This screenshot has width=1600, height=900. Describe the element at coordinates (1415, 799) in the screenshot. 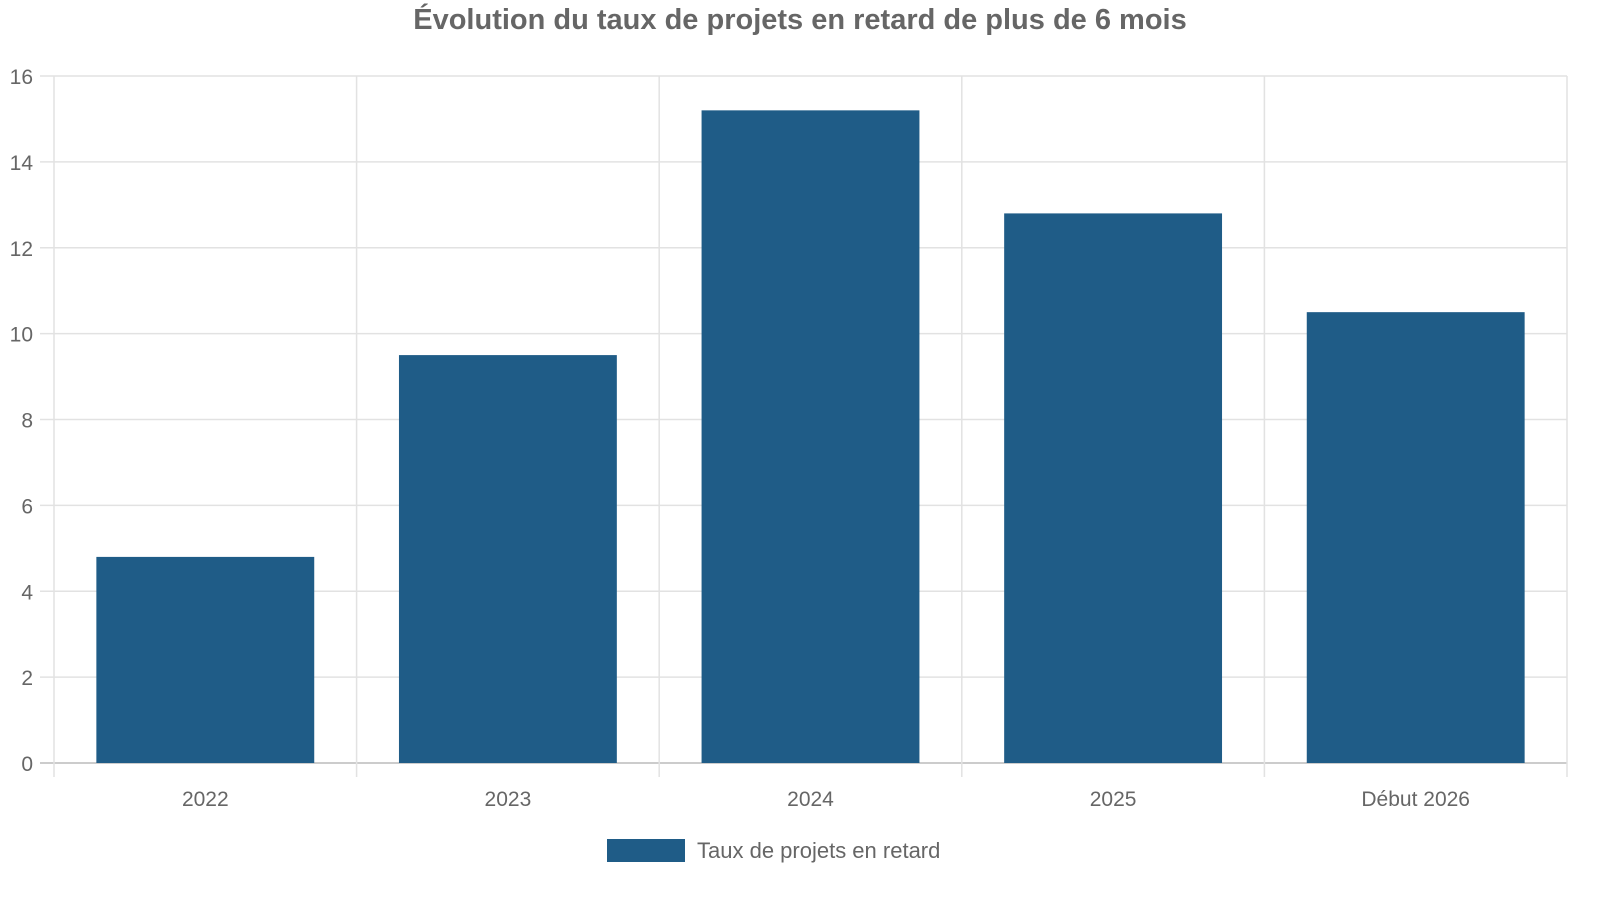

I see `x-tick-label: Début 2026` at that location.